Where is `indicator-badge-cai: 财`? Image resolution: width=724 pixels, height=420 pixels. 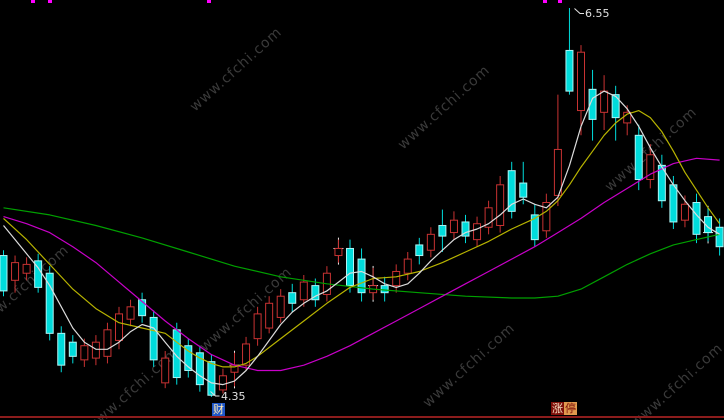
indicator-badge-cai: 财 is located at coordinates (218, 409).